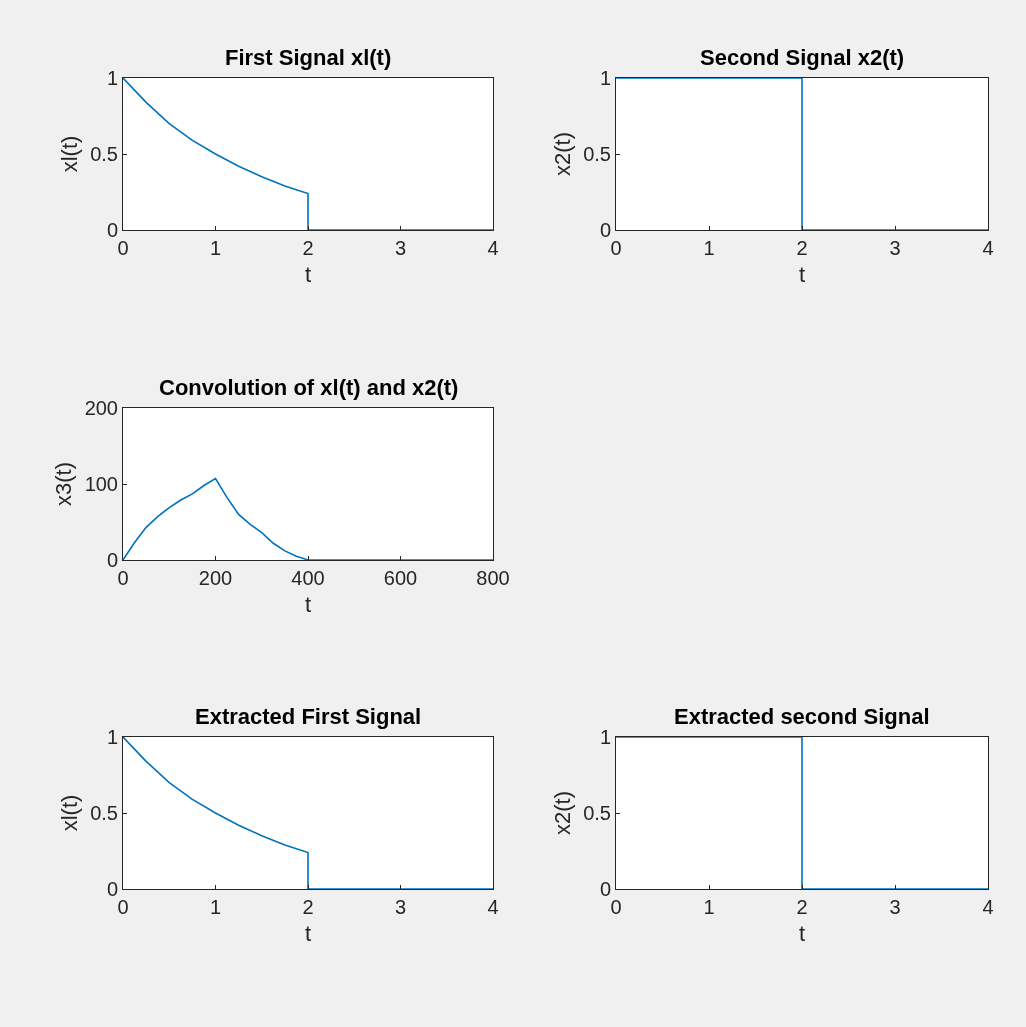 This screenshot has width=1026, height=1027. What do you see at coordinates (309, 387) in the screenshot?
I see `chart-title: Convolution of xl(t) and x2(t)` at bounding box center [309, 387].